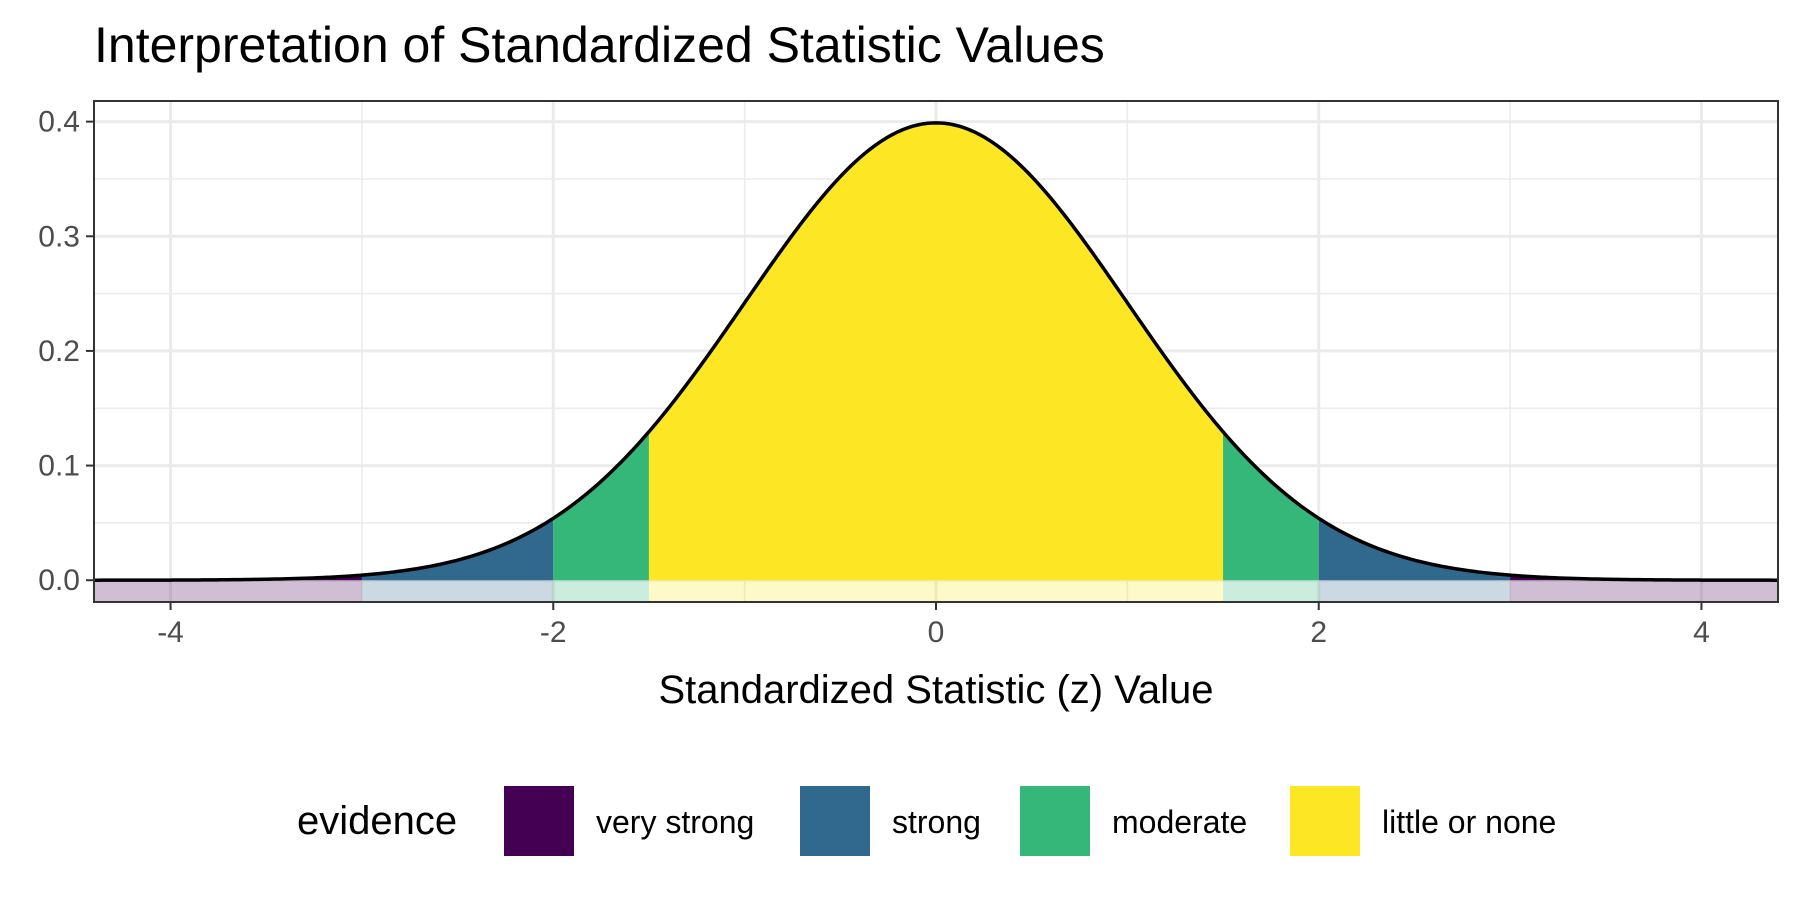 The height and width of the screenshot is (900, 1800). Describe the element at coordinates (59, 351) in the screenshot. I see `y-tick-label: 0.2` at that location.